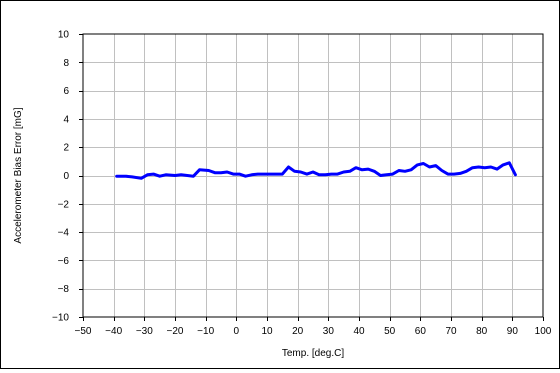 This screenshot has width=560, height=373. I want to click on x-tick-label: −20, so click(175, 331).